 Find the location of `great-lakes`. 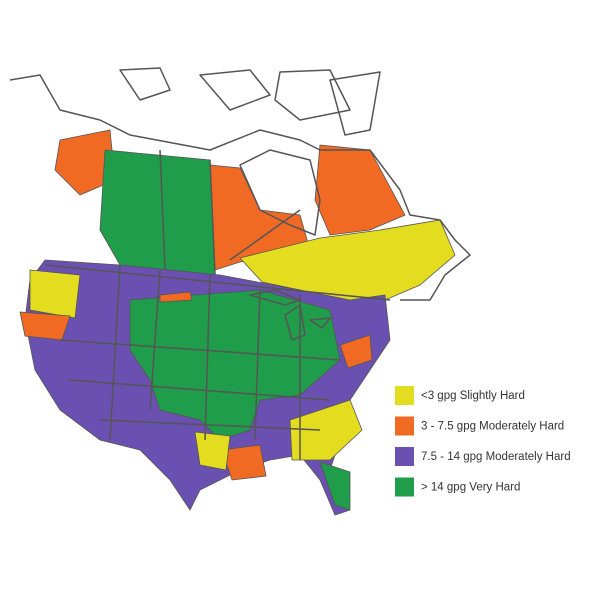

great-lakes is located at coordinates (290, 315).